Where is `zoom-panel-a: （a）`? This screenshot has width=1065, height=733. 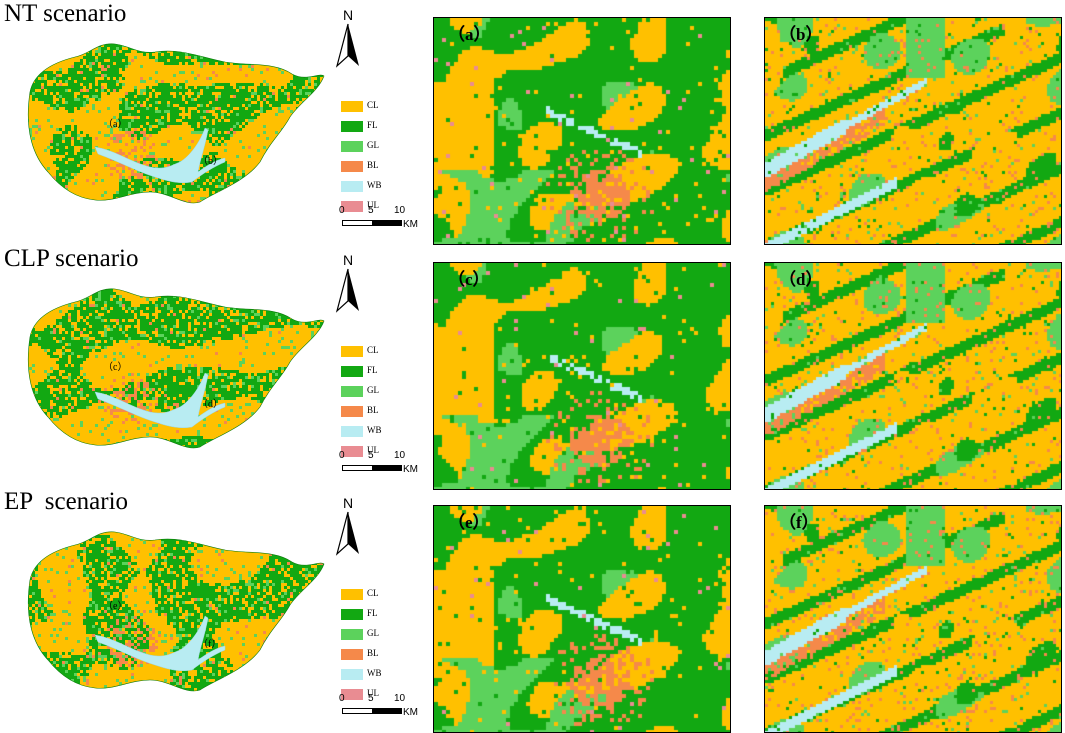 zoom-panel-a: （a） is located at coordinates (582, 131).